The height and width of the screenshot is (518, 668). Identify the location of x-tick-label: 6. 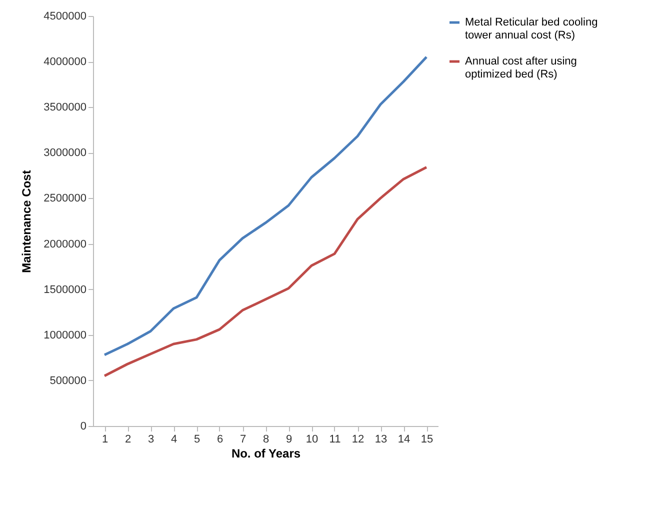
(220, 440).